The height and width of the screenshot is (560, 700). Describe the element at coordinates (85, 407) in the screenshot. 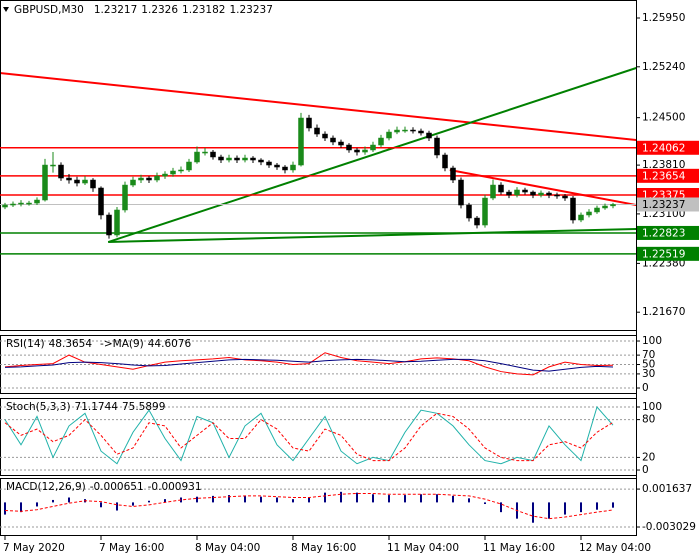

I see `indicator-title: Stoch(5,3,3) 71.1744 75.5899` at that location.